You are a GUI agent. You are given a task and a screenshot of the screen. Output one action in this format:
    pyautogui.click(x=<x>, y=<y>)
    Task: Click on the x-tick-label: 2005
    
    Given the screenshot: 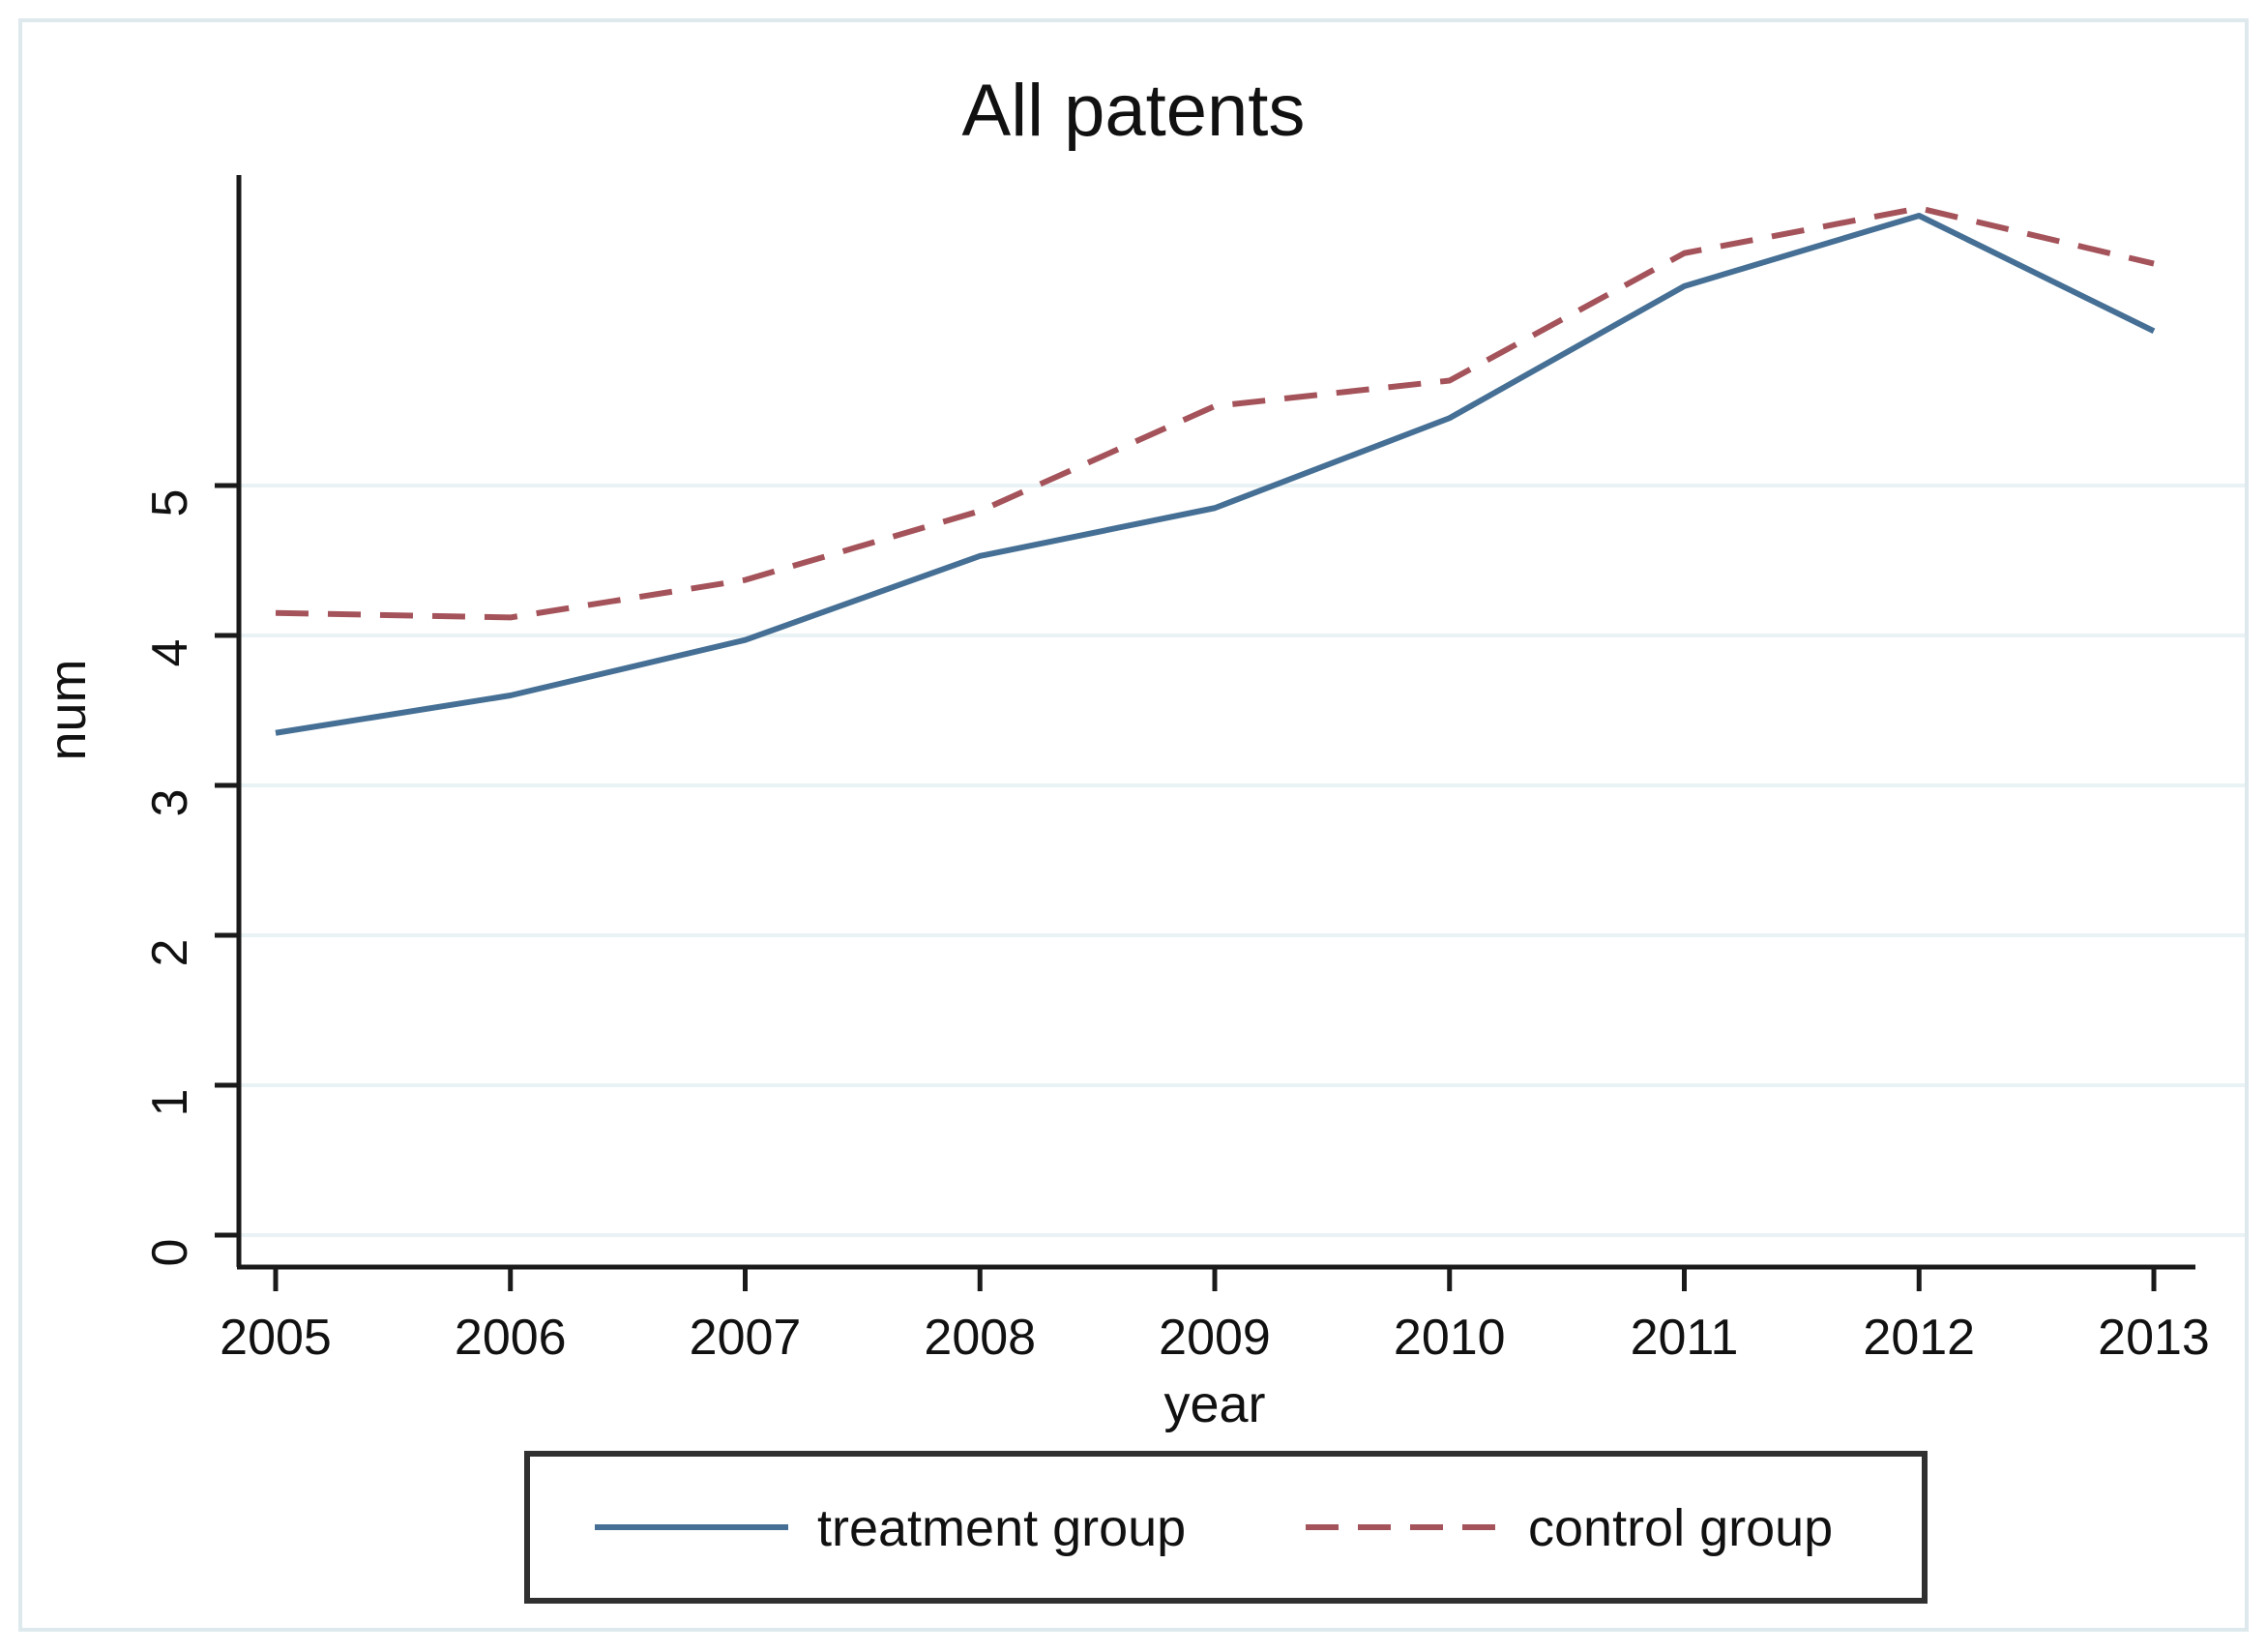 What is the action you would take?
    pyautogui.click(x=276, y=1338)
    